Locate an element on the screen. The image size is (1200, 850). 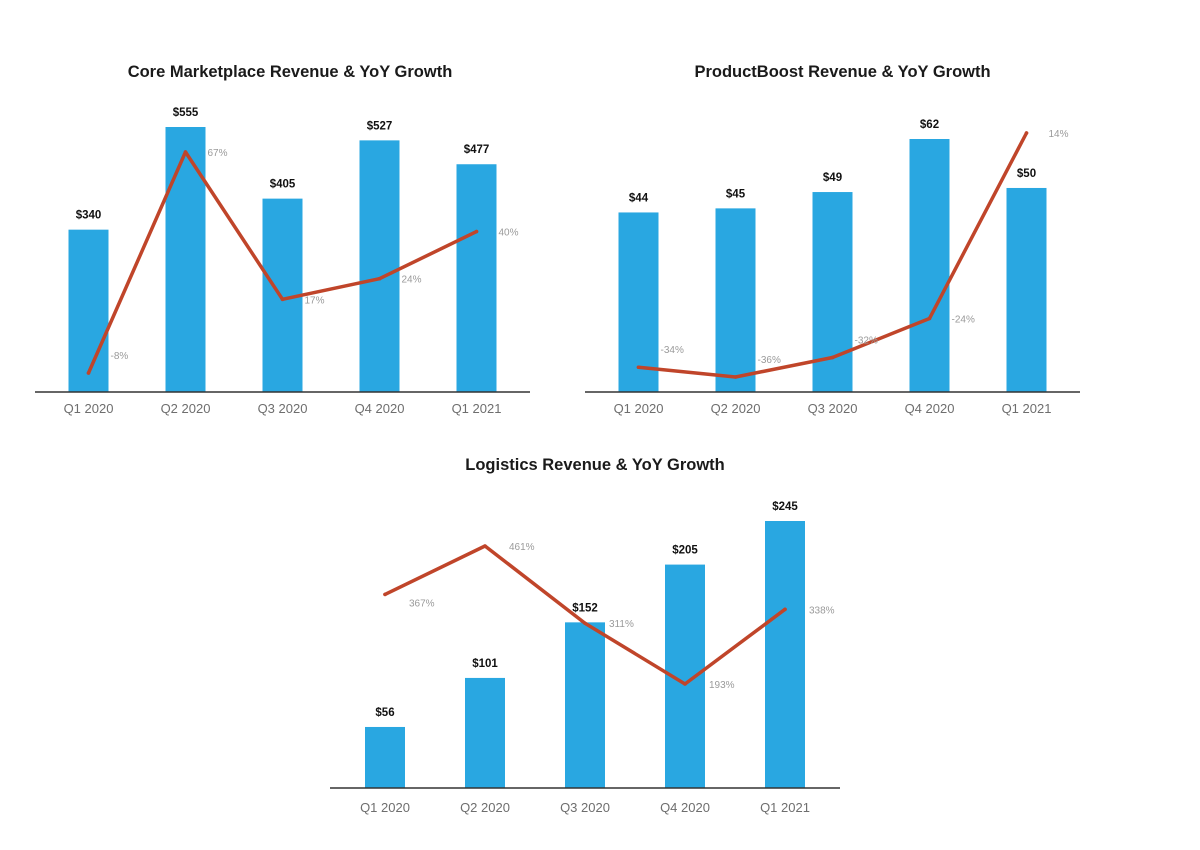
growth-label: 24% is located at coordinates (412, 280).